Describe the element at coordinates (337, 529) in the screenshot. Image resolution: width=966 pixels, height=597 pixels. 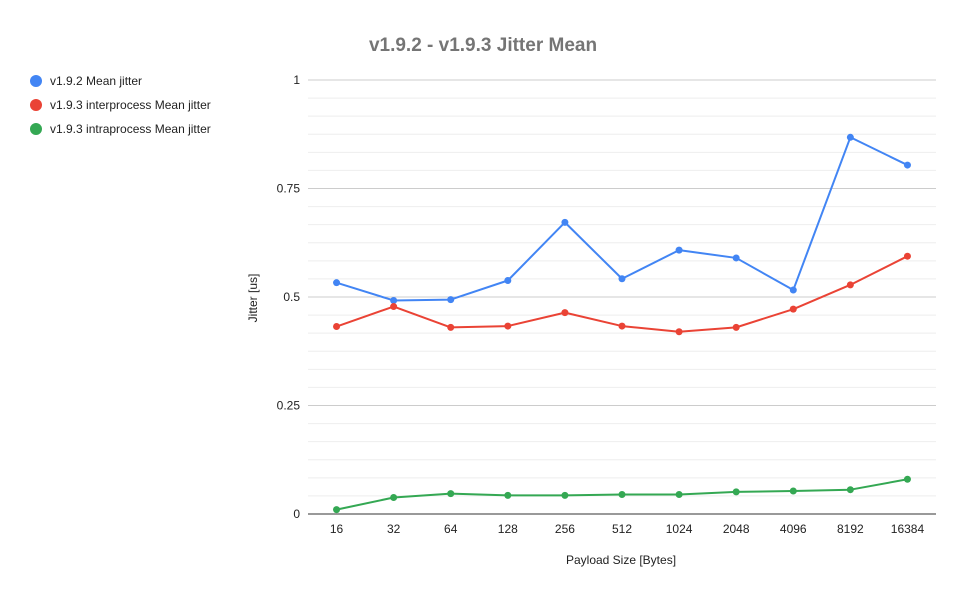
I see `x-tick-label: 16` at that location.